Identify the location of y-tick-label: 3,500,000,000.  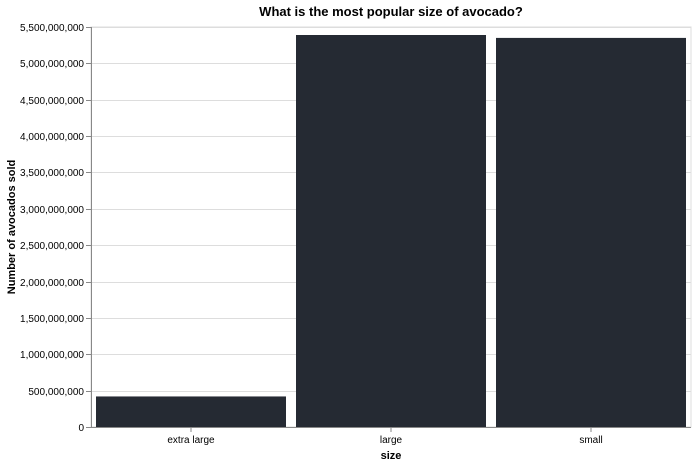
(52, 173).